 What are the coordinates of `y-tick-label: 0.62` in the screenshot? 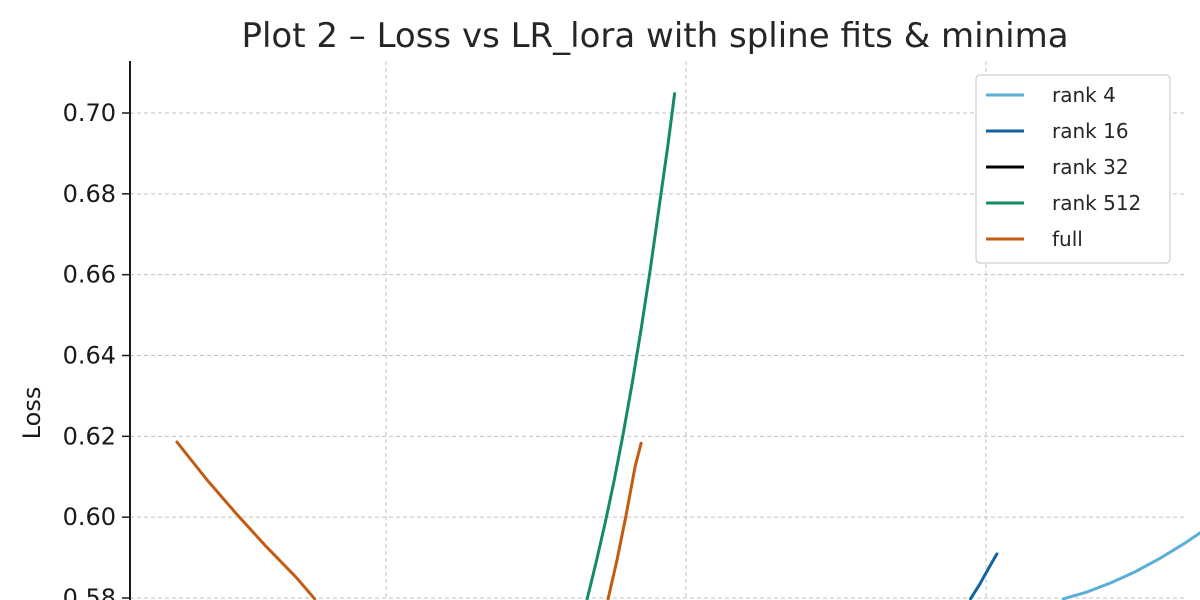 It's located at (89, 436).